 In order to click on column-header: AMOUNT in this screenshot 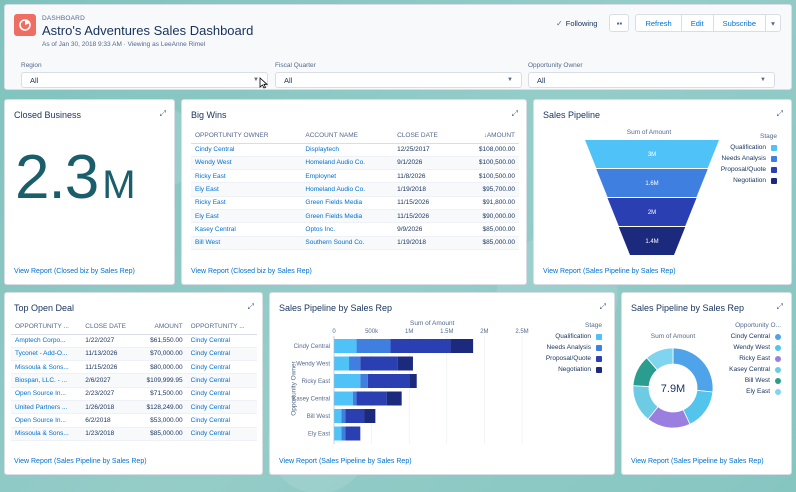, I will do `click(161, 327)`.